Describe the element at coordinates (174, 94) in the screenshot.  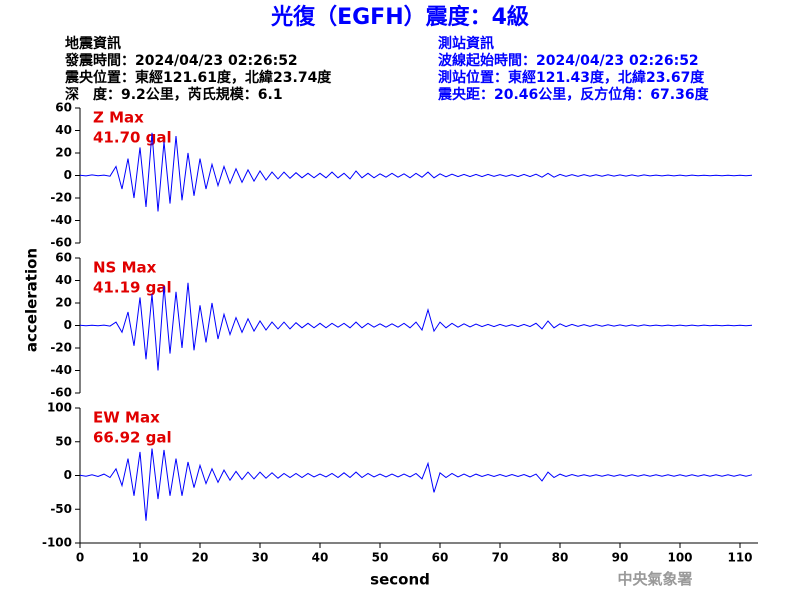
I see `info-line: 深 度：9.2公里，芮氏規模：6.1` at that location.